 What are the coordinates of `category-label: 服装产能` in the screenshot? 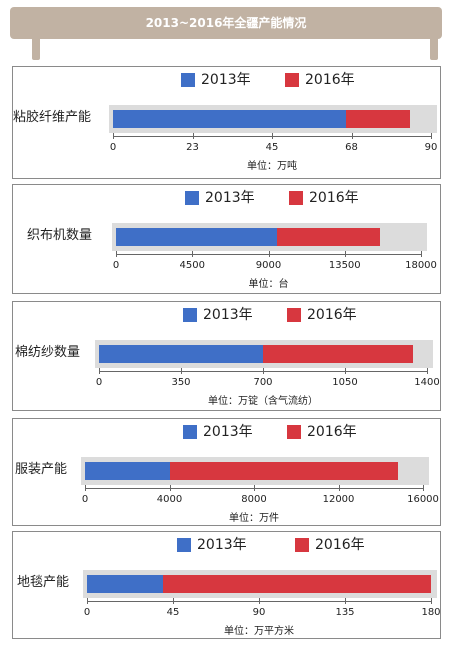 It's located at (41, 469).